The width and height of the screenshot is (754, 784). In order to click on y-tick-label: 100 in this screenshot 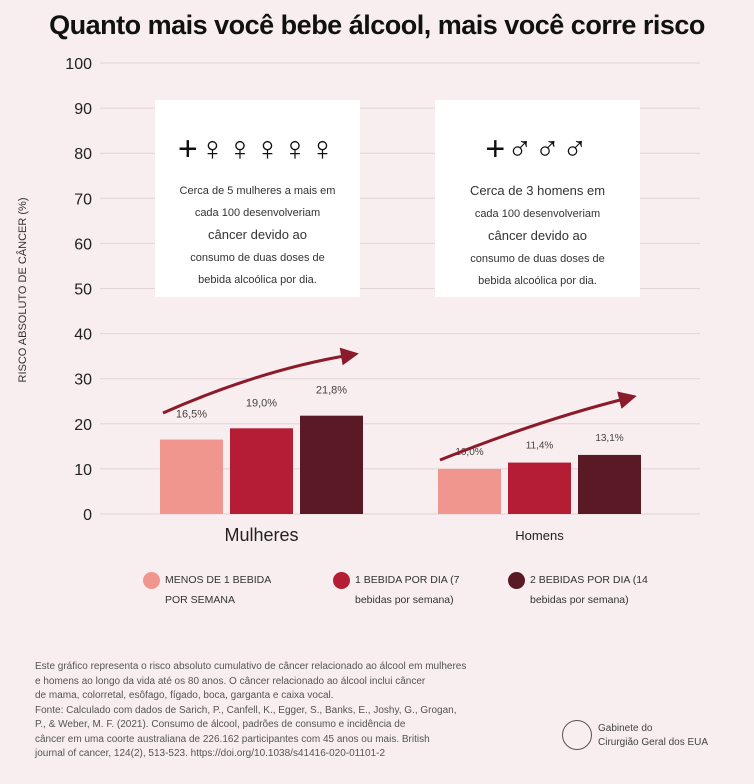, I will do `click(78, 64)`.